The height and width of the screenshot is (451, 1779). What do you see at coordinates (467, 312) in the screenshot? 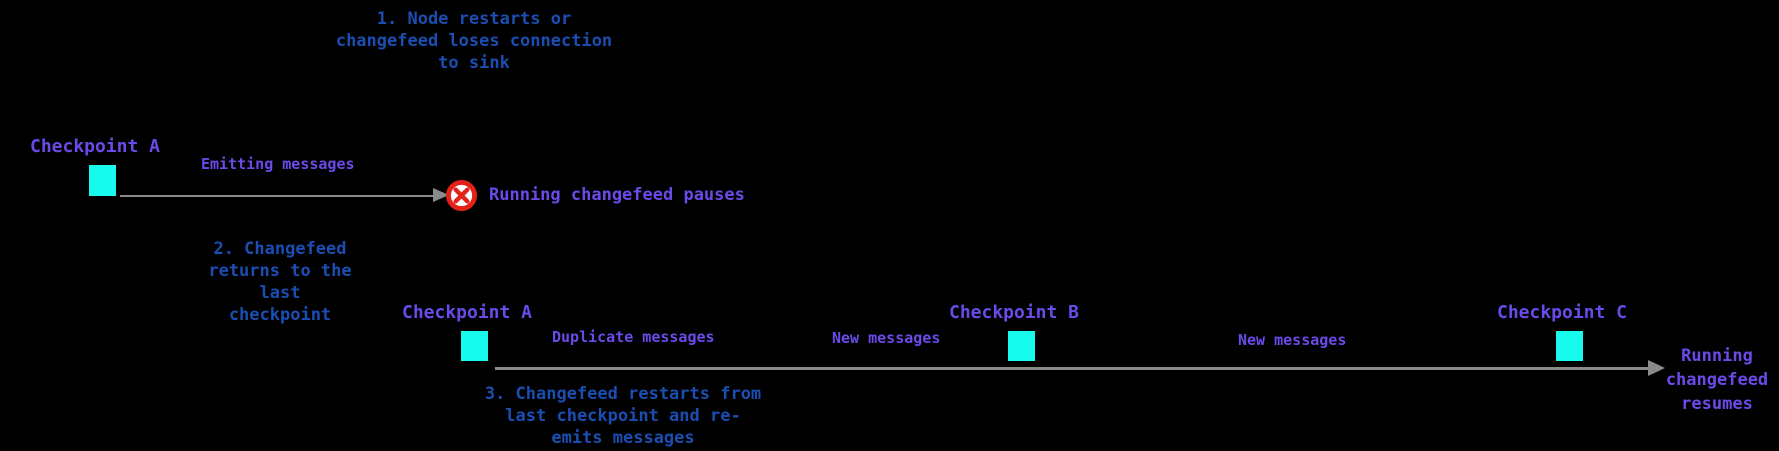
I see `checkpoint-a-label-row2: Checkpoint A` at bounding box center [467, 312].